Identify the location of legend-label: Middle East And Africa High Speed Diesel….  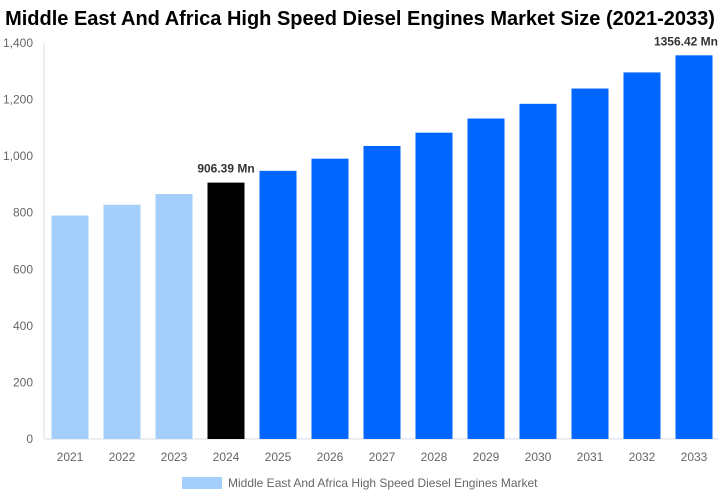
(383, 483).